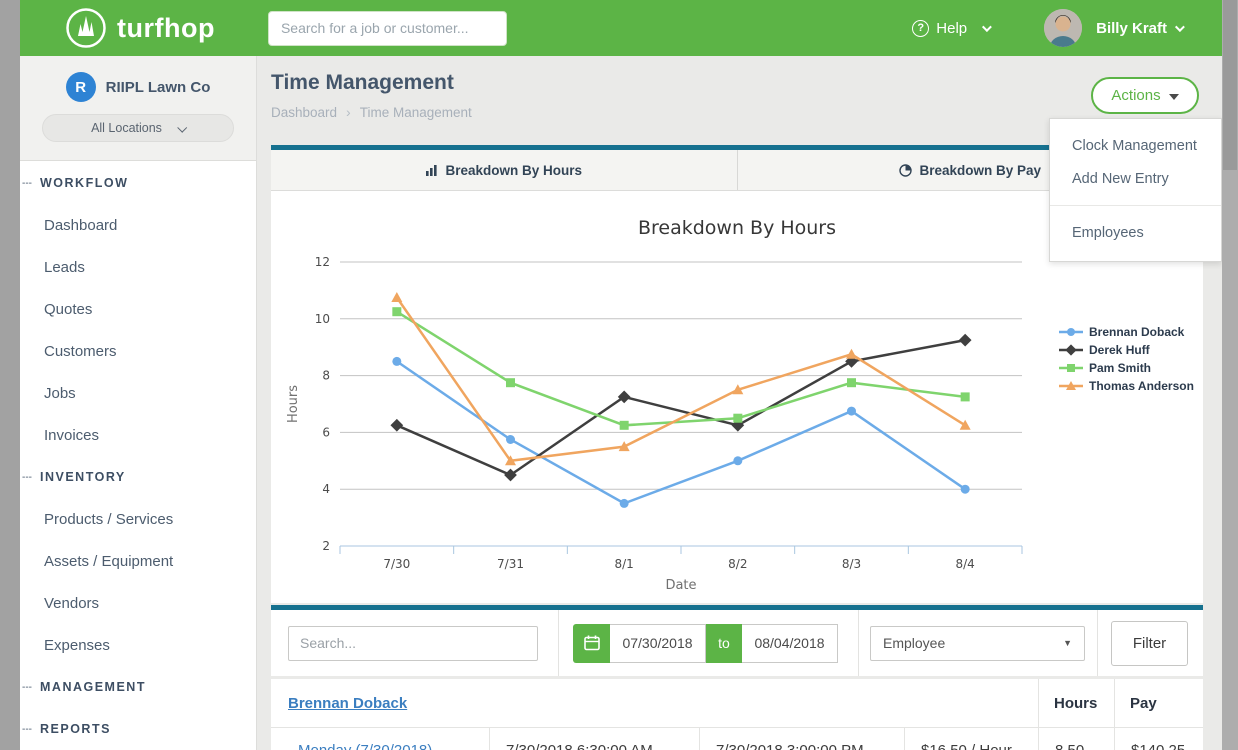  What do you see at coordinates (790, 643) in the screenshot?
I see `date-to-input` at bounding box center [790, 643].